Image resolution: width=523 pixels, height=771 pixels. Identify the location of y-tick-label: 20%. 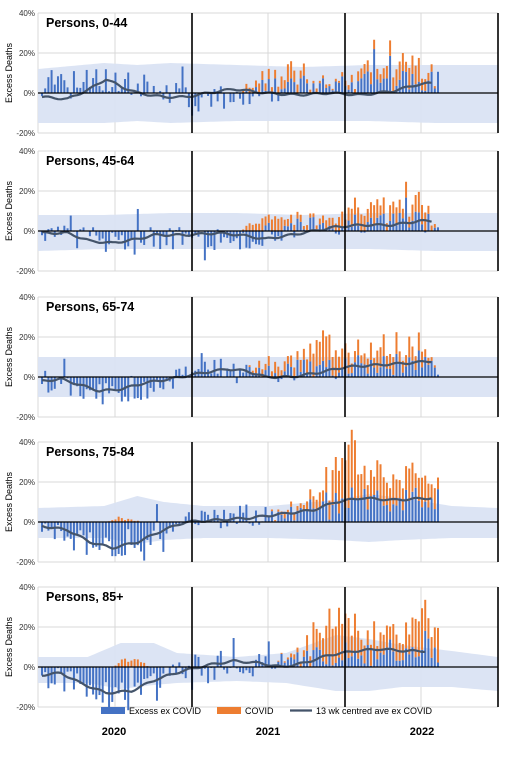
(27, 337).